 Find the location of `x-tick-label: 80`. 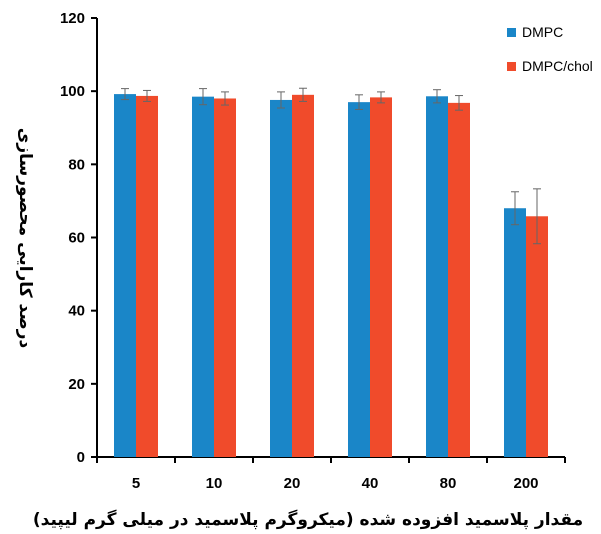

x-tick-label: 80 is located at coordinates (448, 483).